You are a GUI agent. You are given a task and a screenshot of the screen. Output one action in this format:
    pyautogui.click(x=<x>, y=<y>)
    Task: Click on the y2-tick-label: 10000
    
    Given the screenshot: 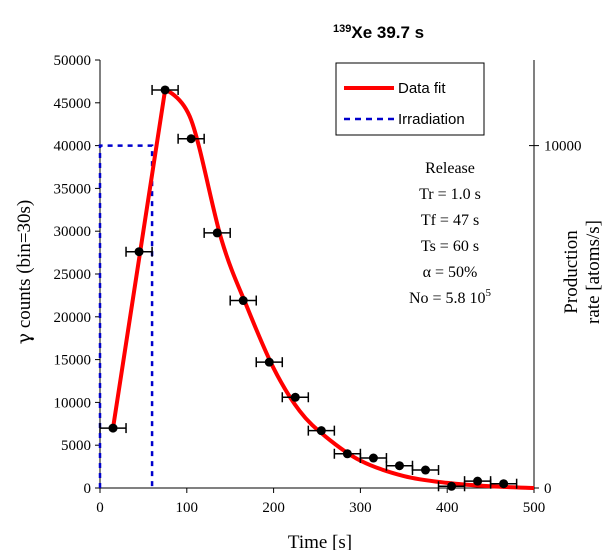 What is the action you would take?
    pyautogui.click(x=563, y=147)
    